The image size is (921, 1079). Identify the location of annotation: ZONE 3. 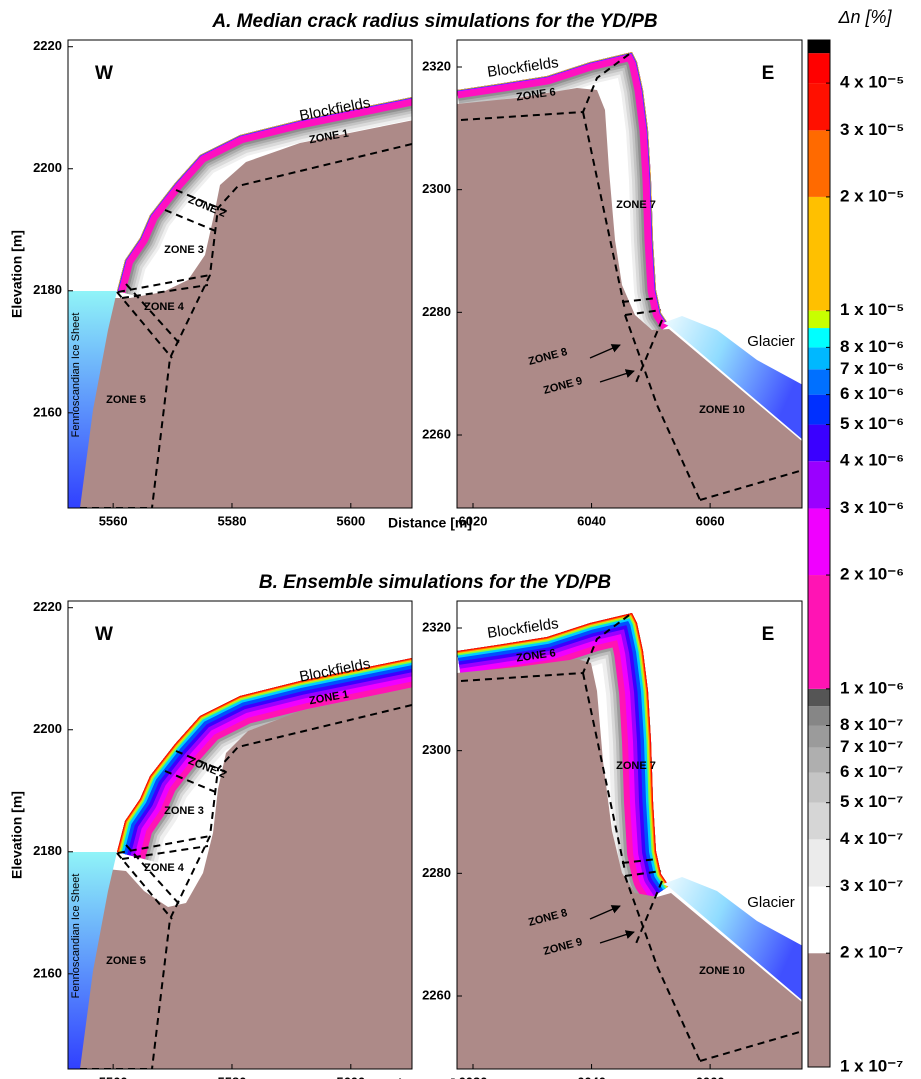
(184, 811).